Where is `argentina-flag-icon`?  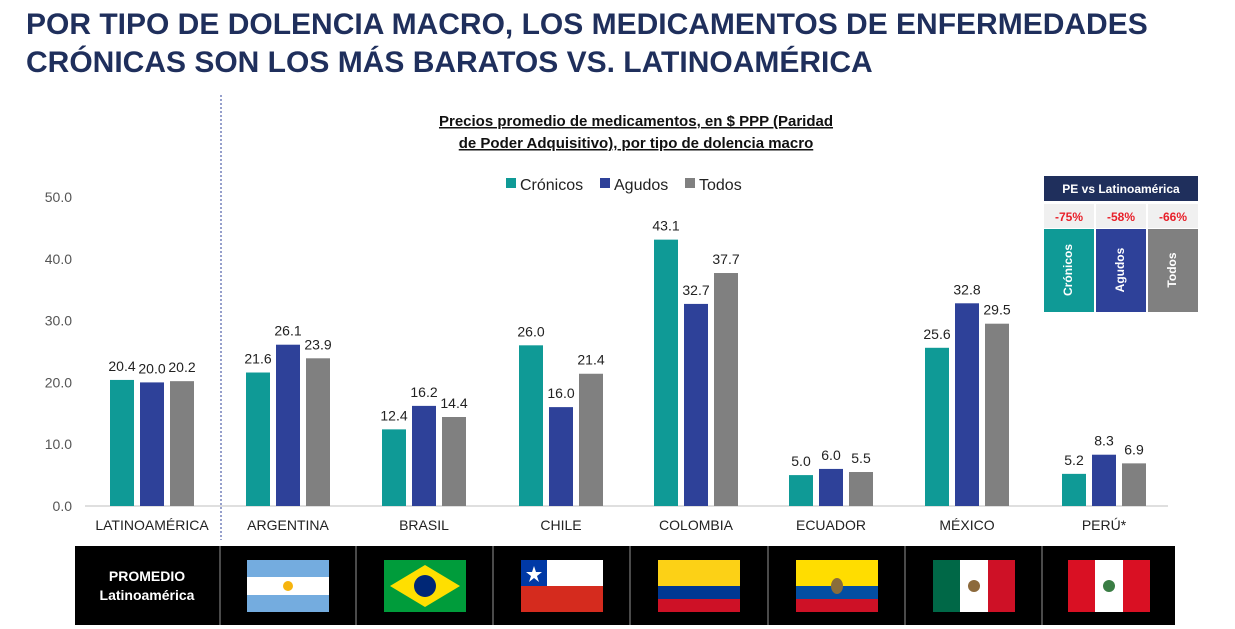 argentina-flag-icon is located at coordinates (288, 585).